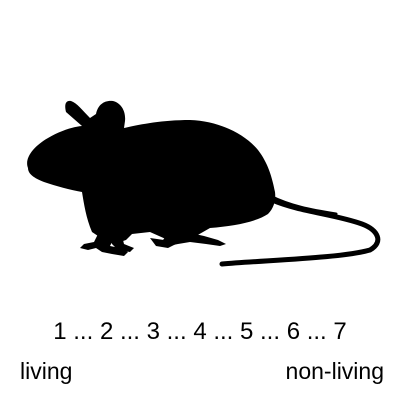 This screenshot has height=400, width=400. Describe the element at coordinates (46, 371) in the screenshot. I see `scale-anchor-living: living` at that location.